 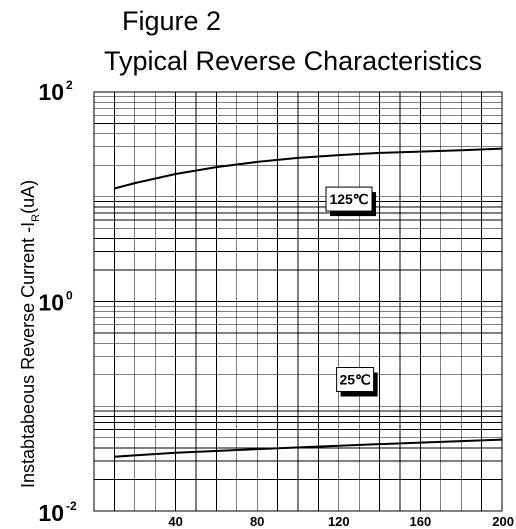 What do you see at coordinates (28, 355) in the screenshot?
I see `y-axis-label-main: Instabtabeous Reverse Current -I` at bounding box center [28, 355].